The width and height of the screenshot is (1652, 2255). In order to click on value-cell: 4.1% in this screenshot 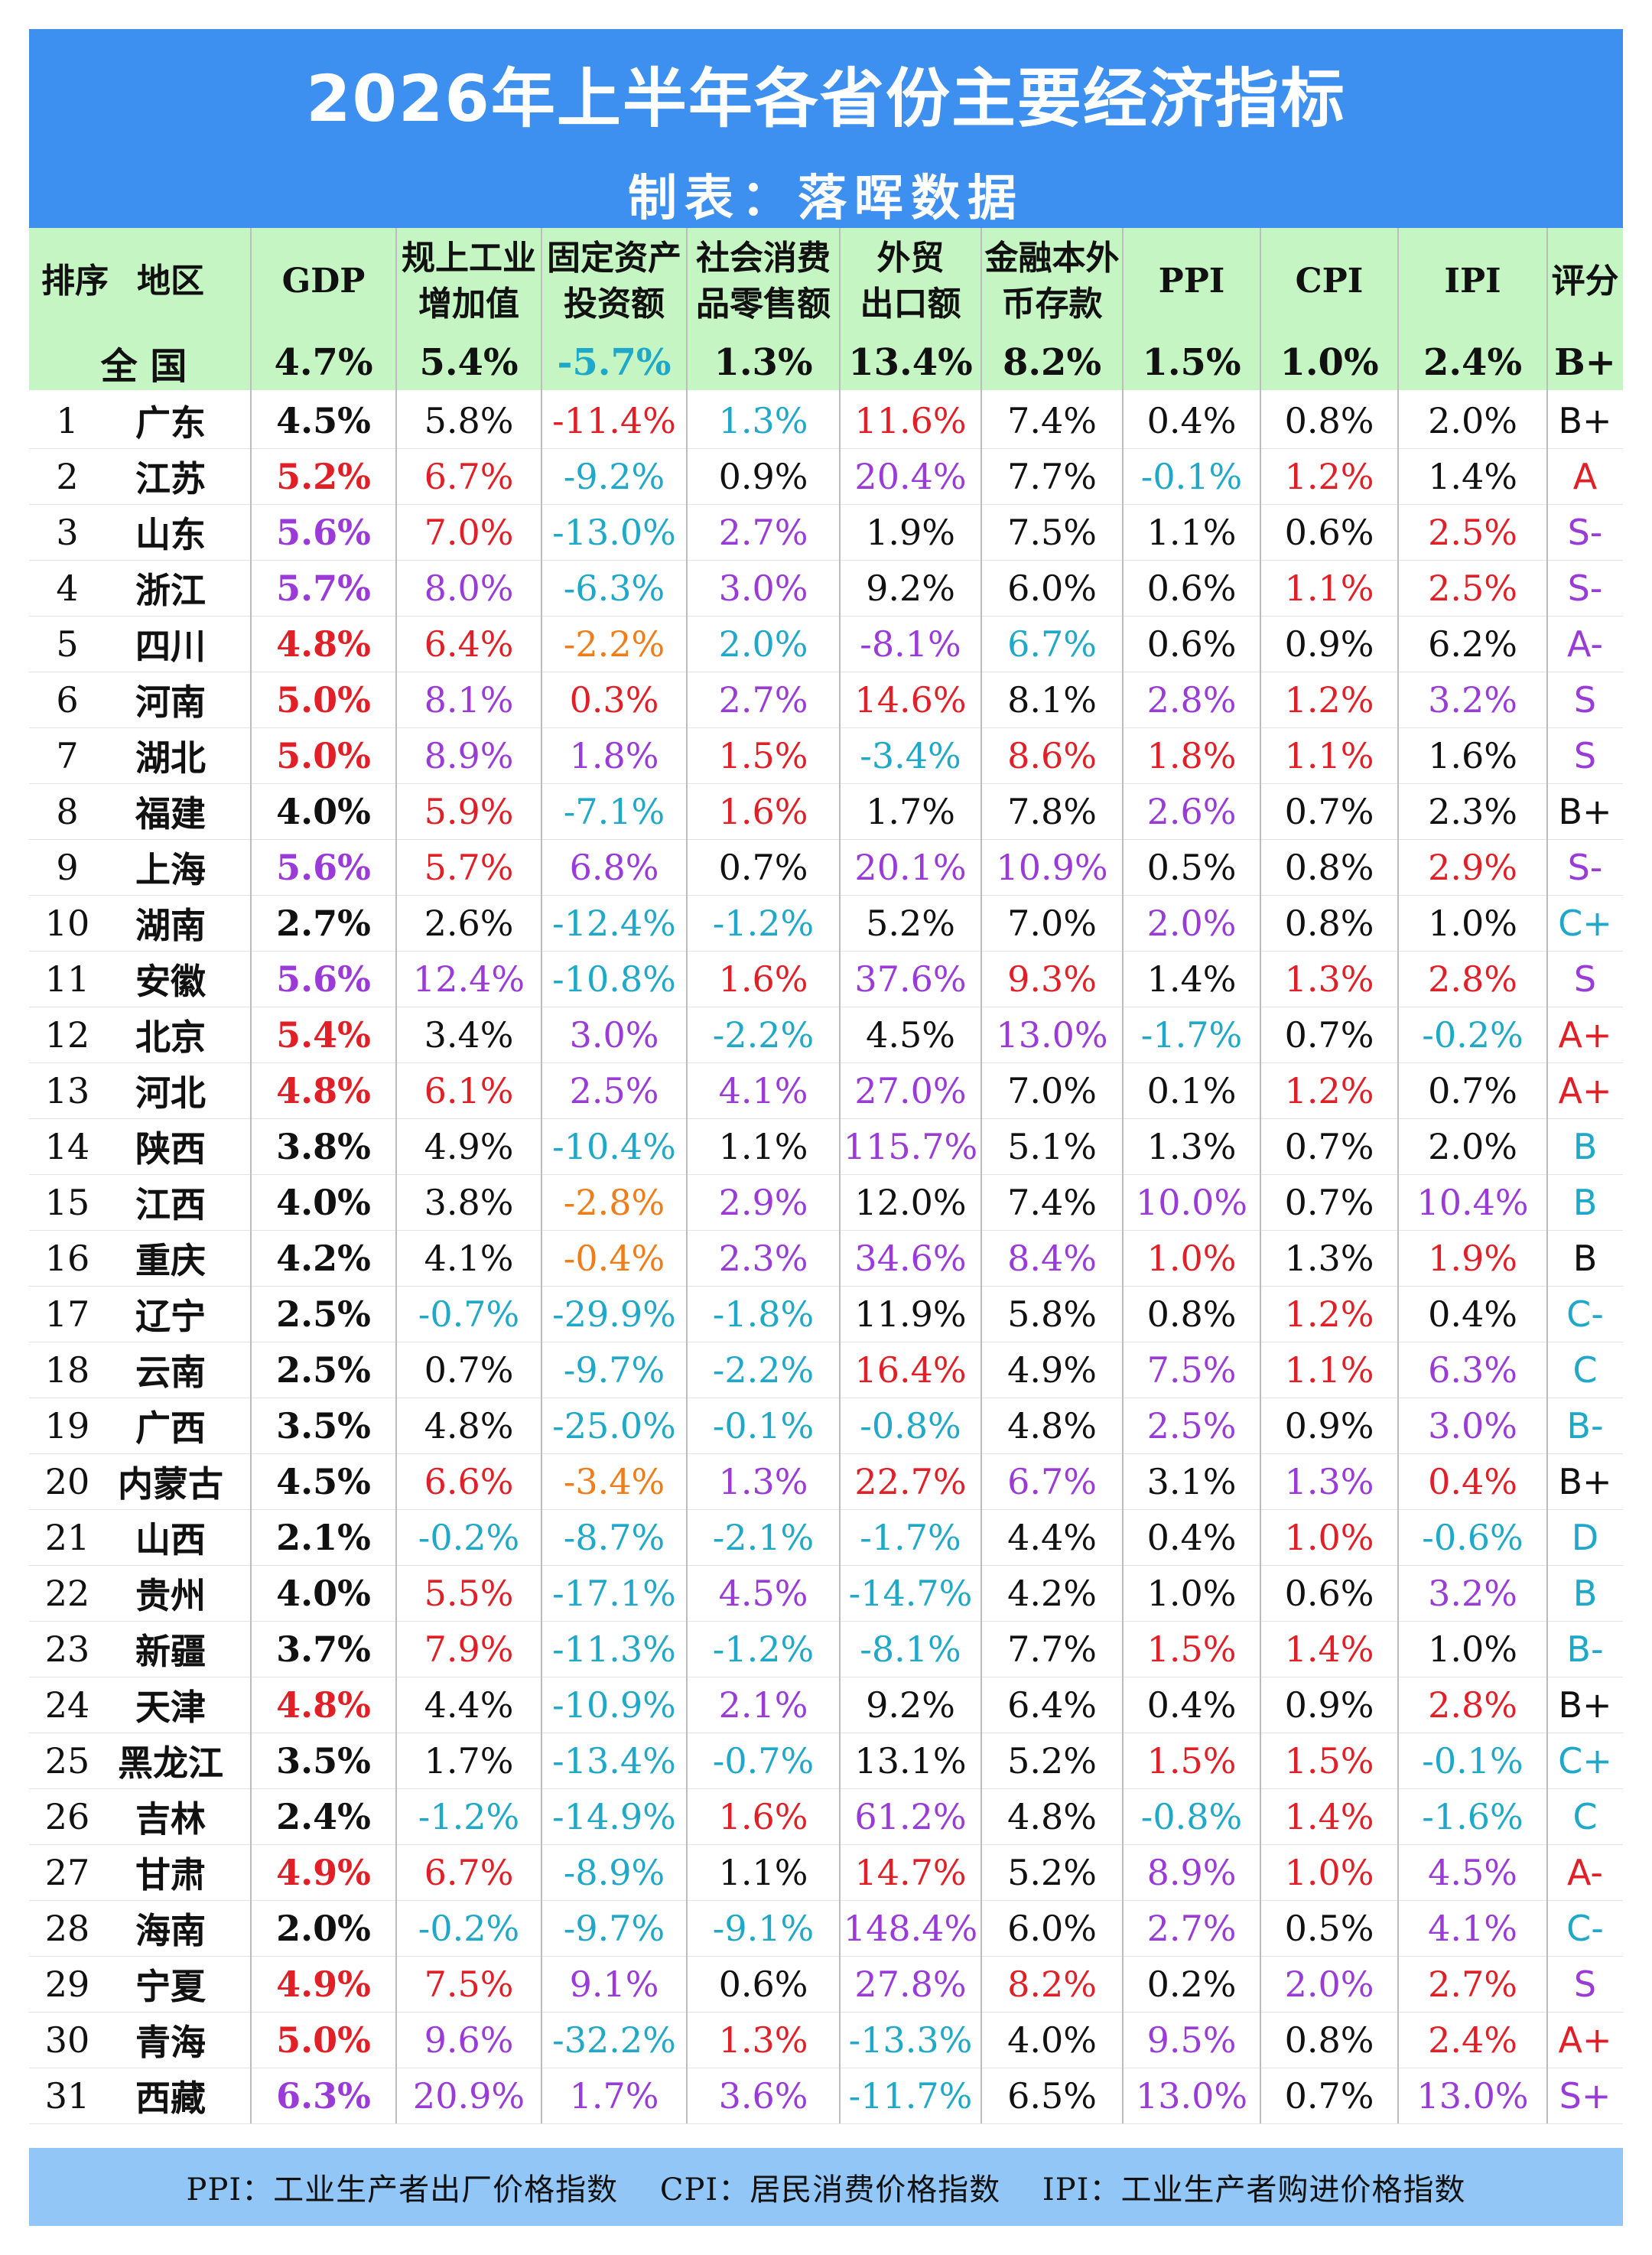, I will do `click(469, 1258)`.